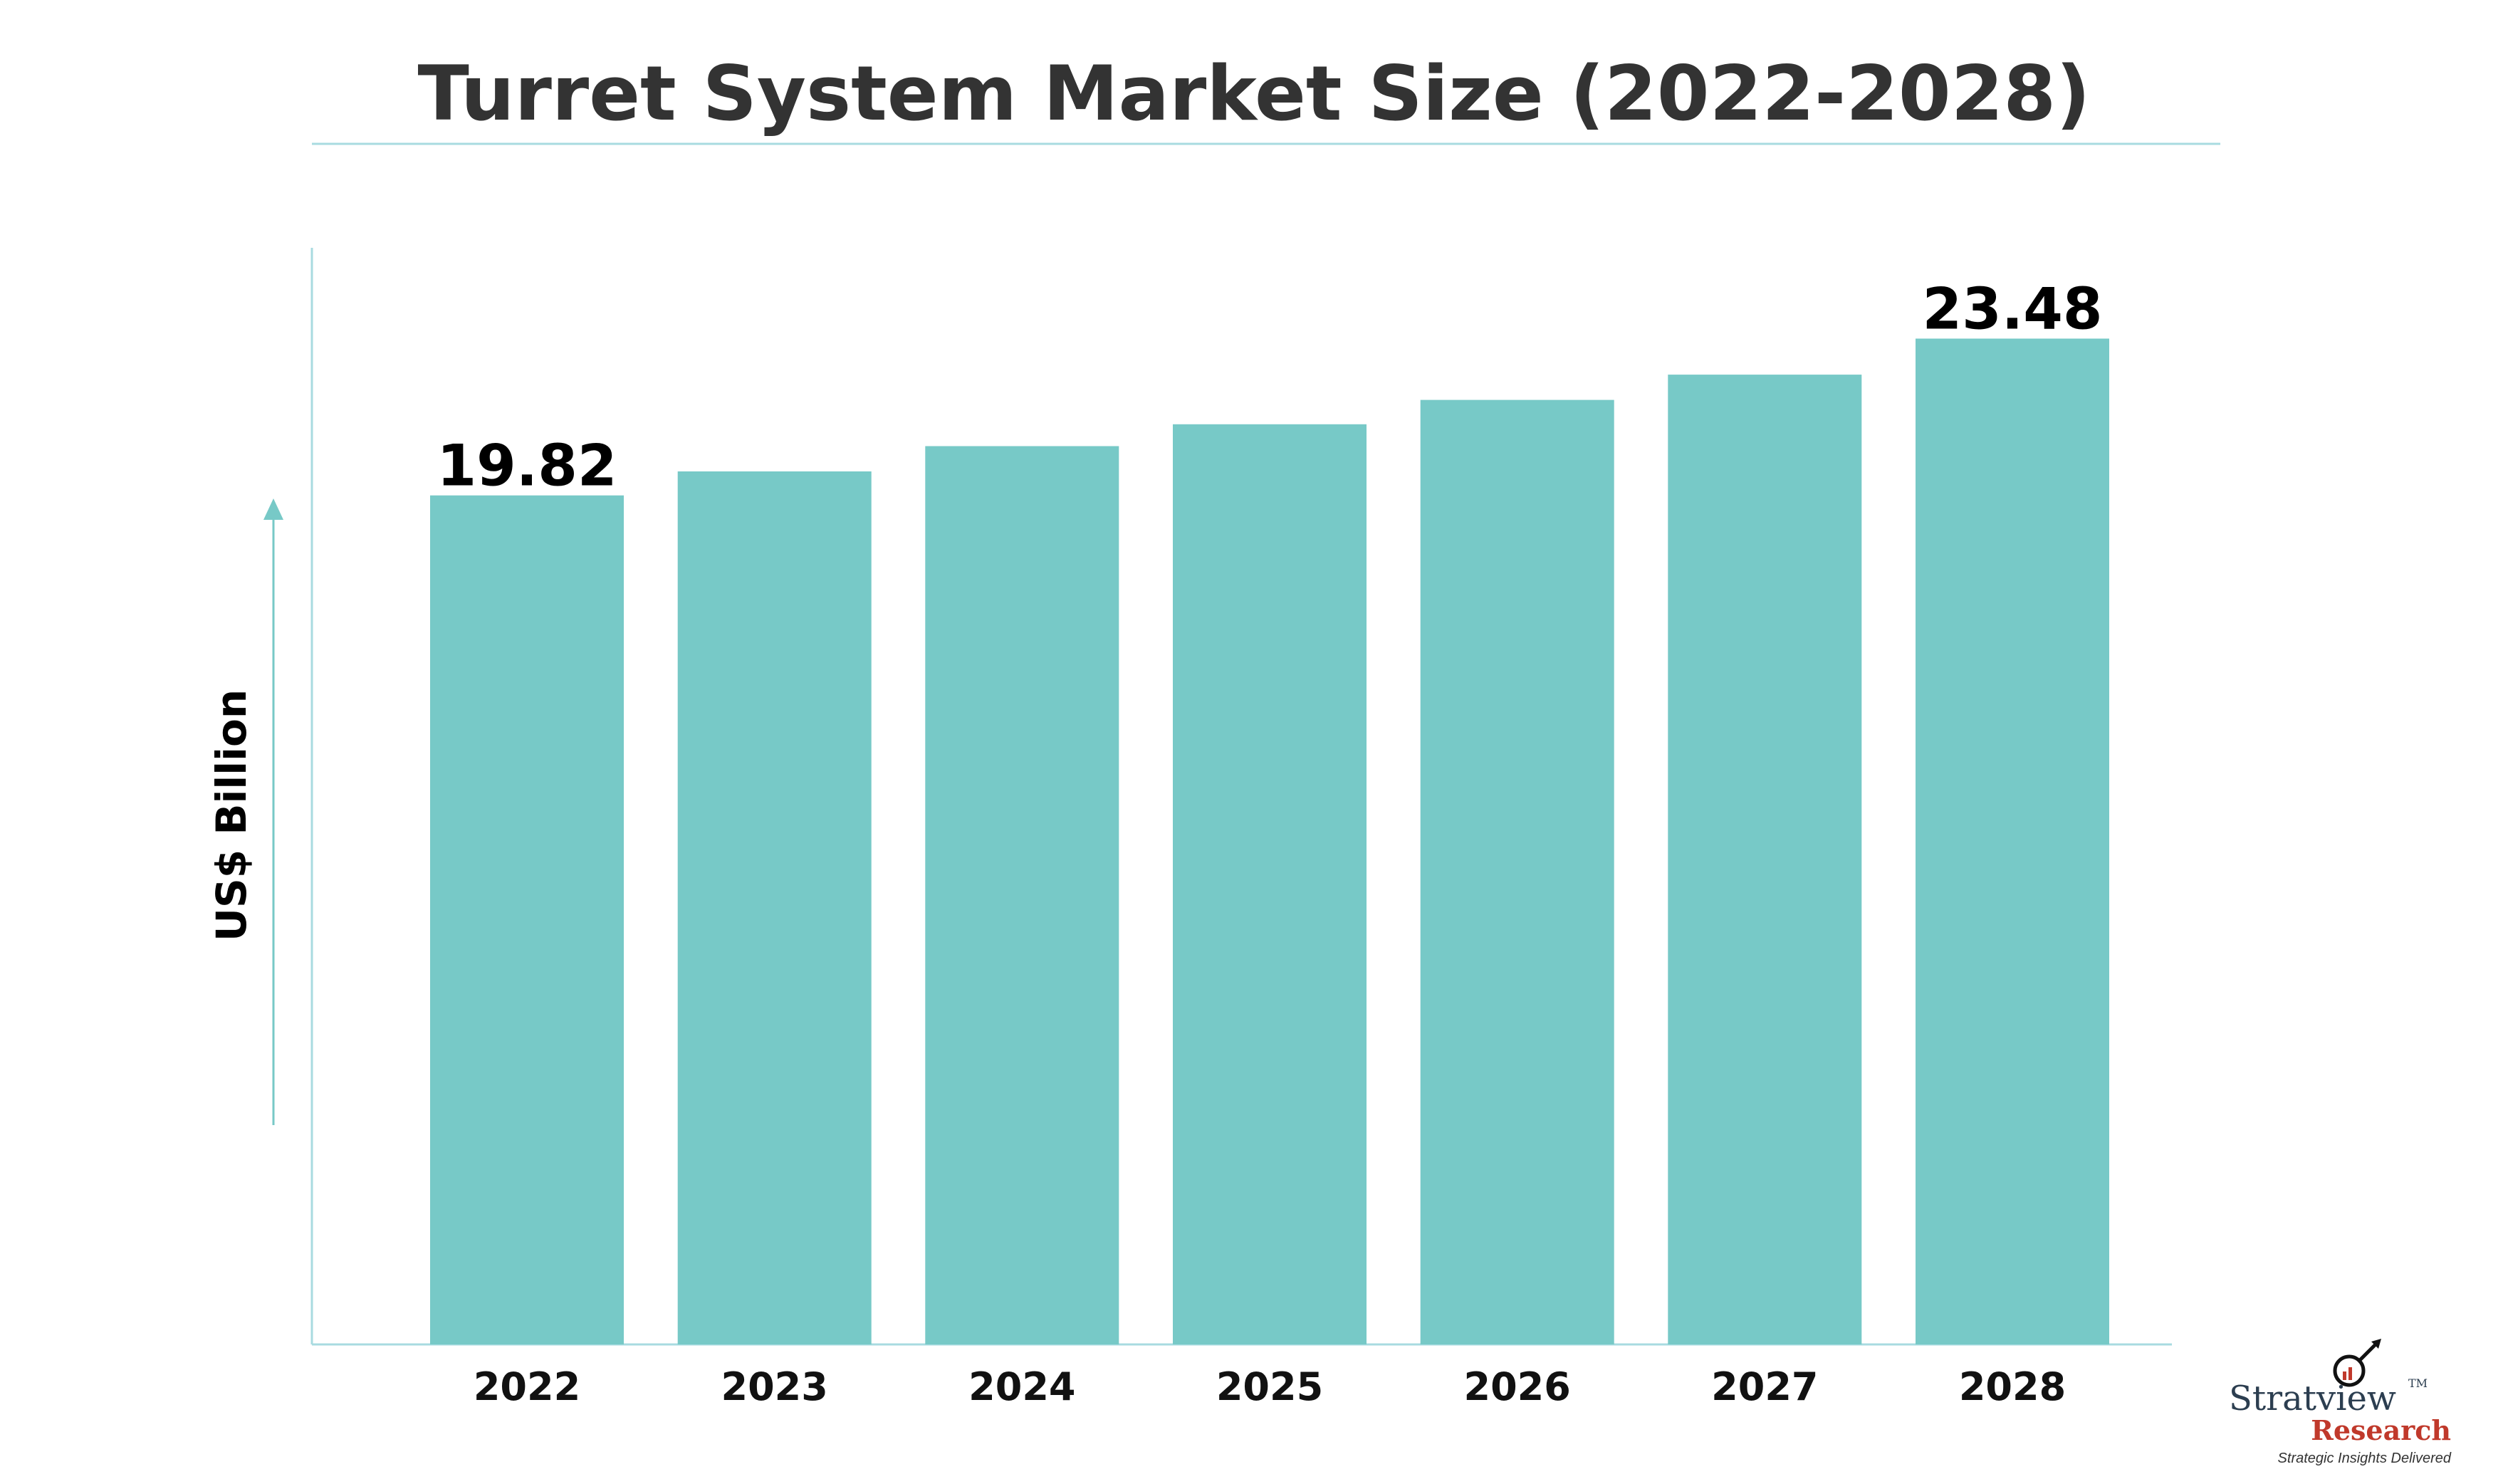 This screenshot has width=2508, height=1484. I want to click on bar-2027, so click(1765, 859).